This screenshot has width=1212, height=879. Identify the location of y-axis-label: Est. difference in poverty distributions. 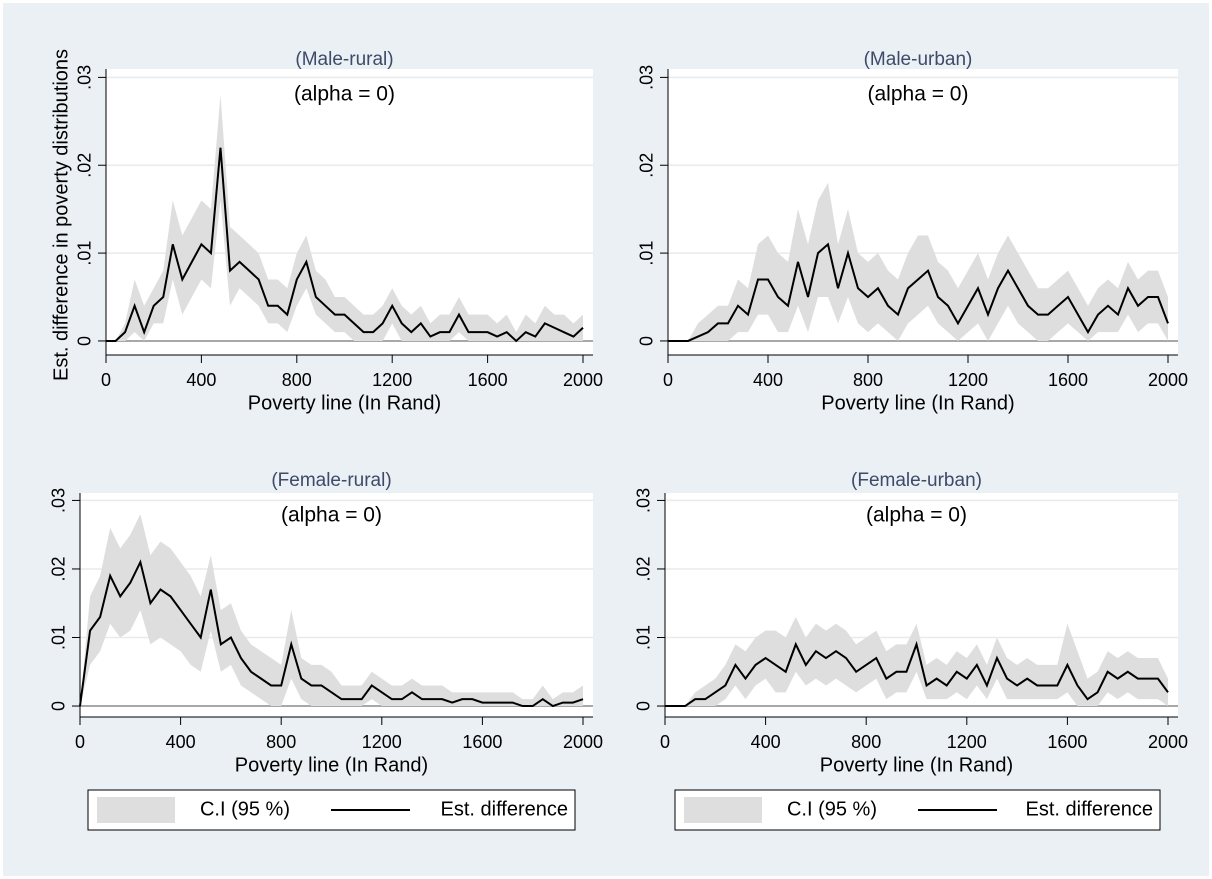
(61, 215).